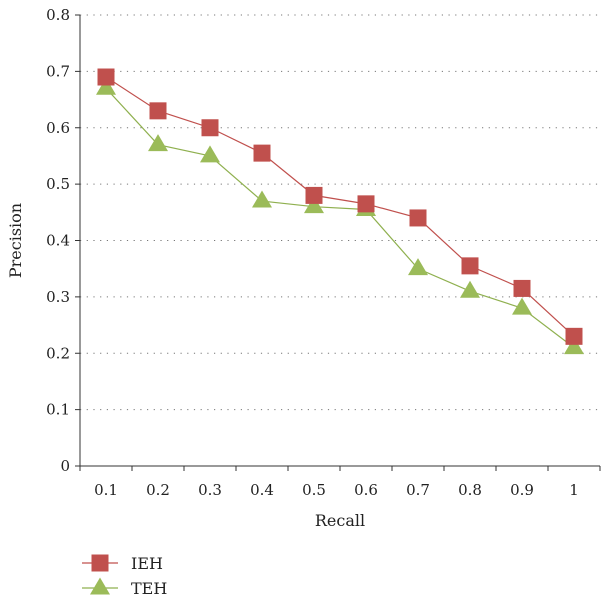 This screenshot has height=601, width=601. What do you see at coordinates (574, 490) in the screenshot?
I see `x-tick-label: 1` at bounding box center [574, 490].